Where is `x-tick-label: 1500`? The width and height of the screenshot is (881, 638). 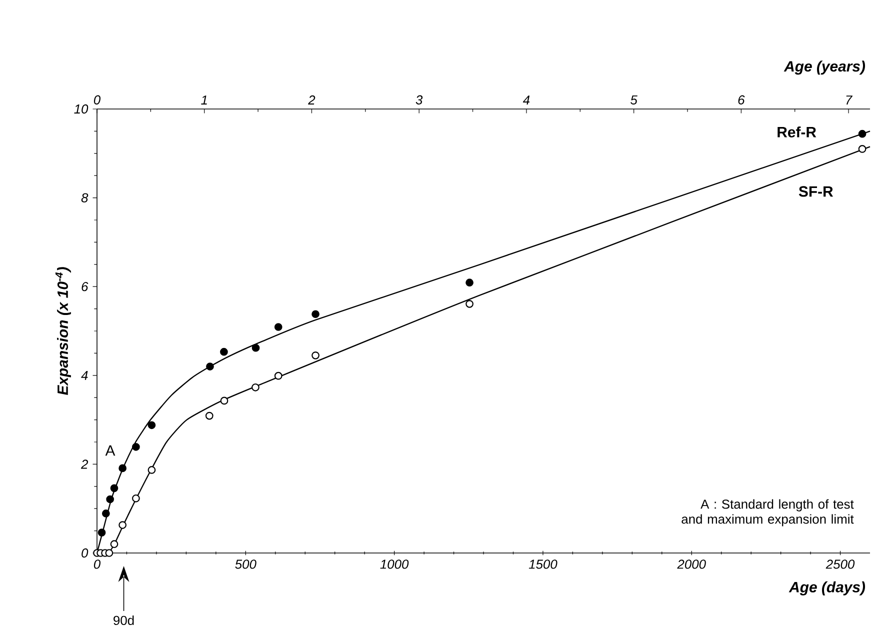 x-tick-label: 1500 is located at coordinates (543, 564).